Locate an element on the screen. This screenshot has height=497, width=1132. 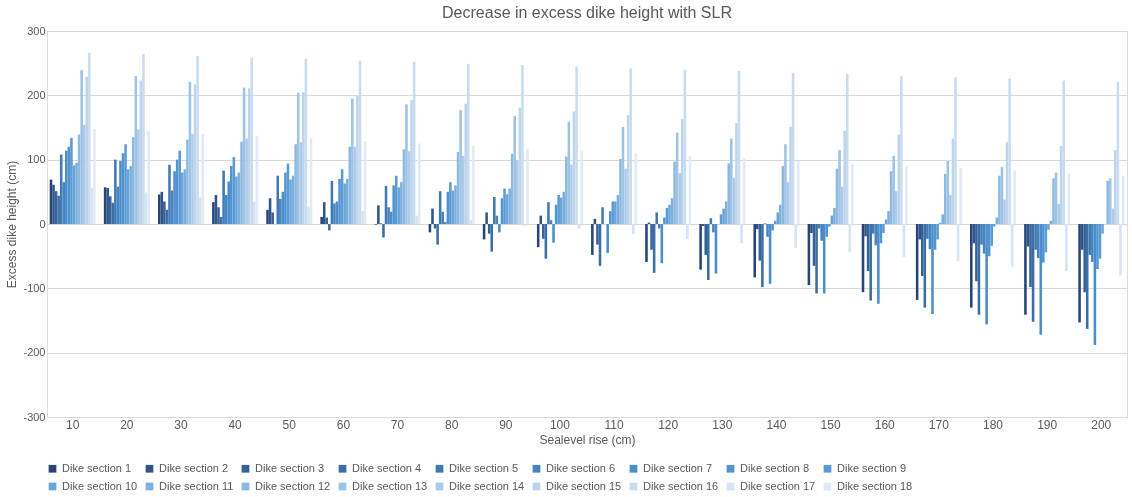
legend-label: Dike section 18 is located at coordinates (875, 485).